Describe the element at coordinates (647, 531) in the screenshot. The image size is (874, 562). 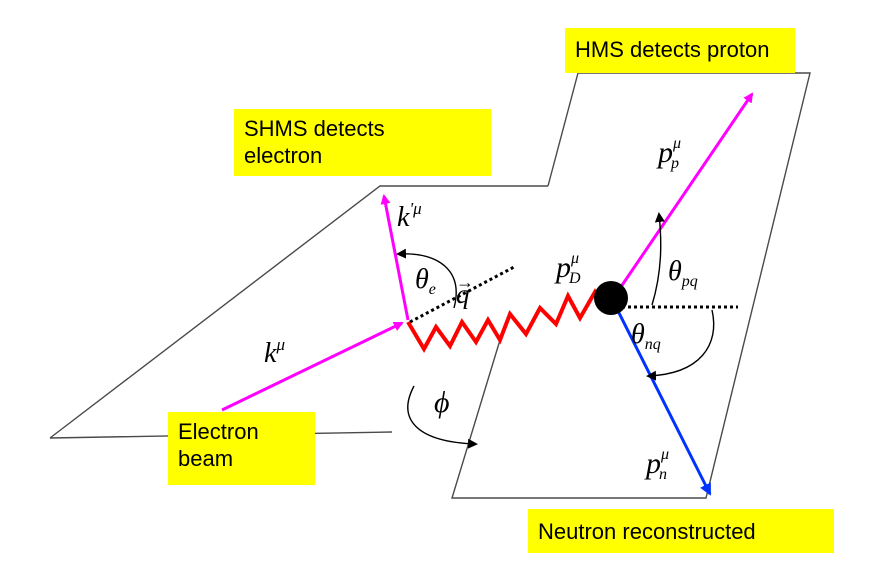
I see `neutron-label: Neutron reconstructed` at that location.